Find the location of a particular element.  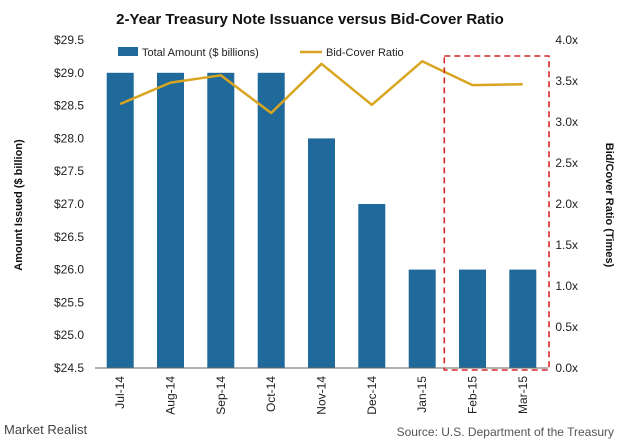

left-tick-label: $29.0 is located at coordinates (69, 73).